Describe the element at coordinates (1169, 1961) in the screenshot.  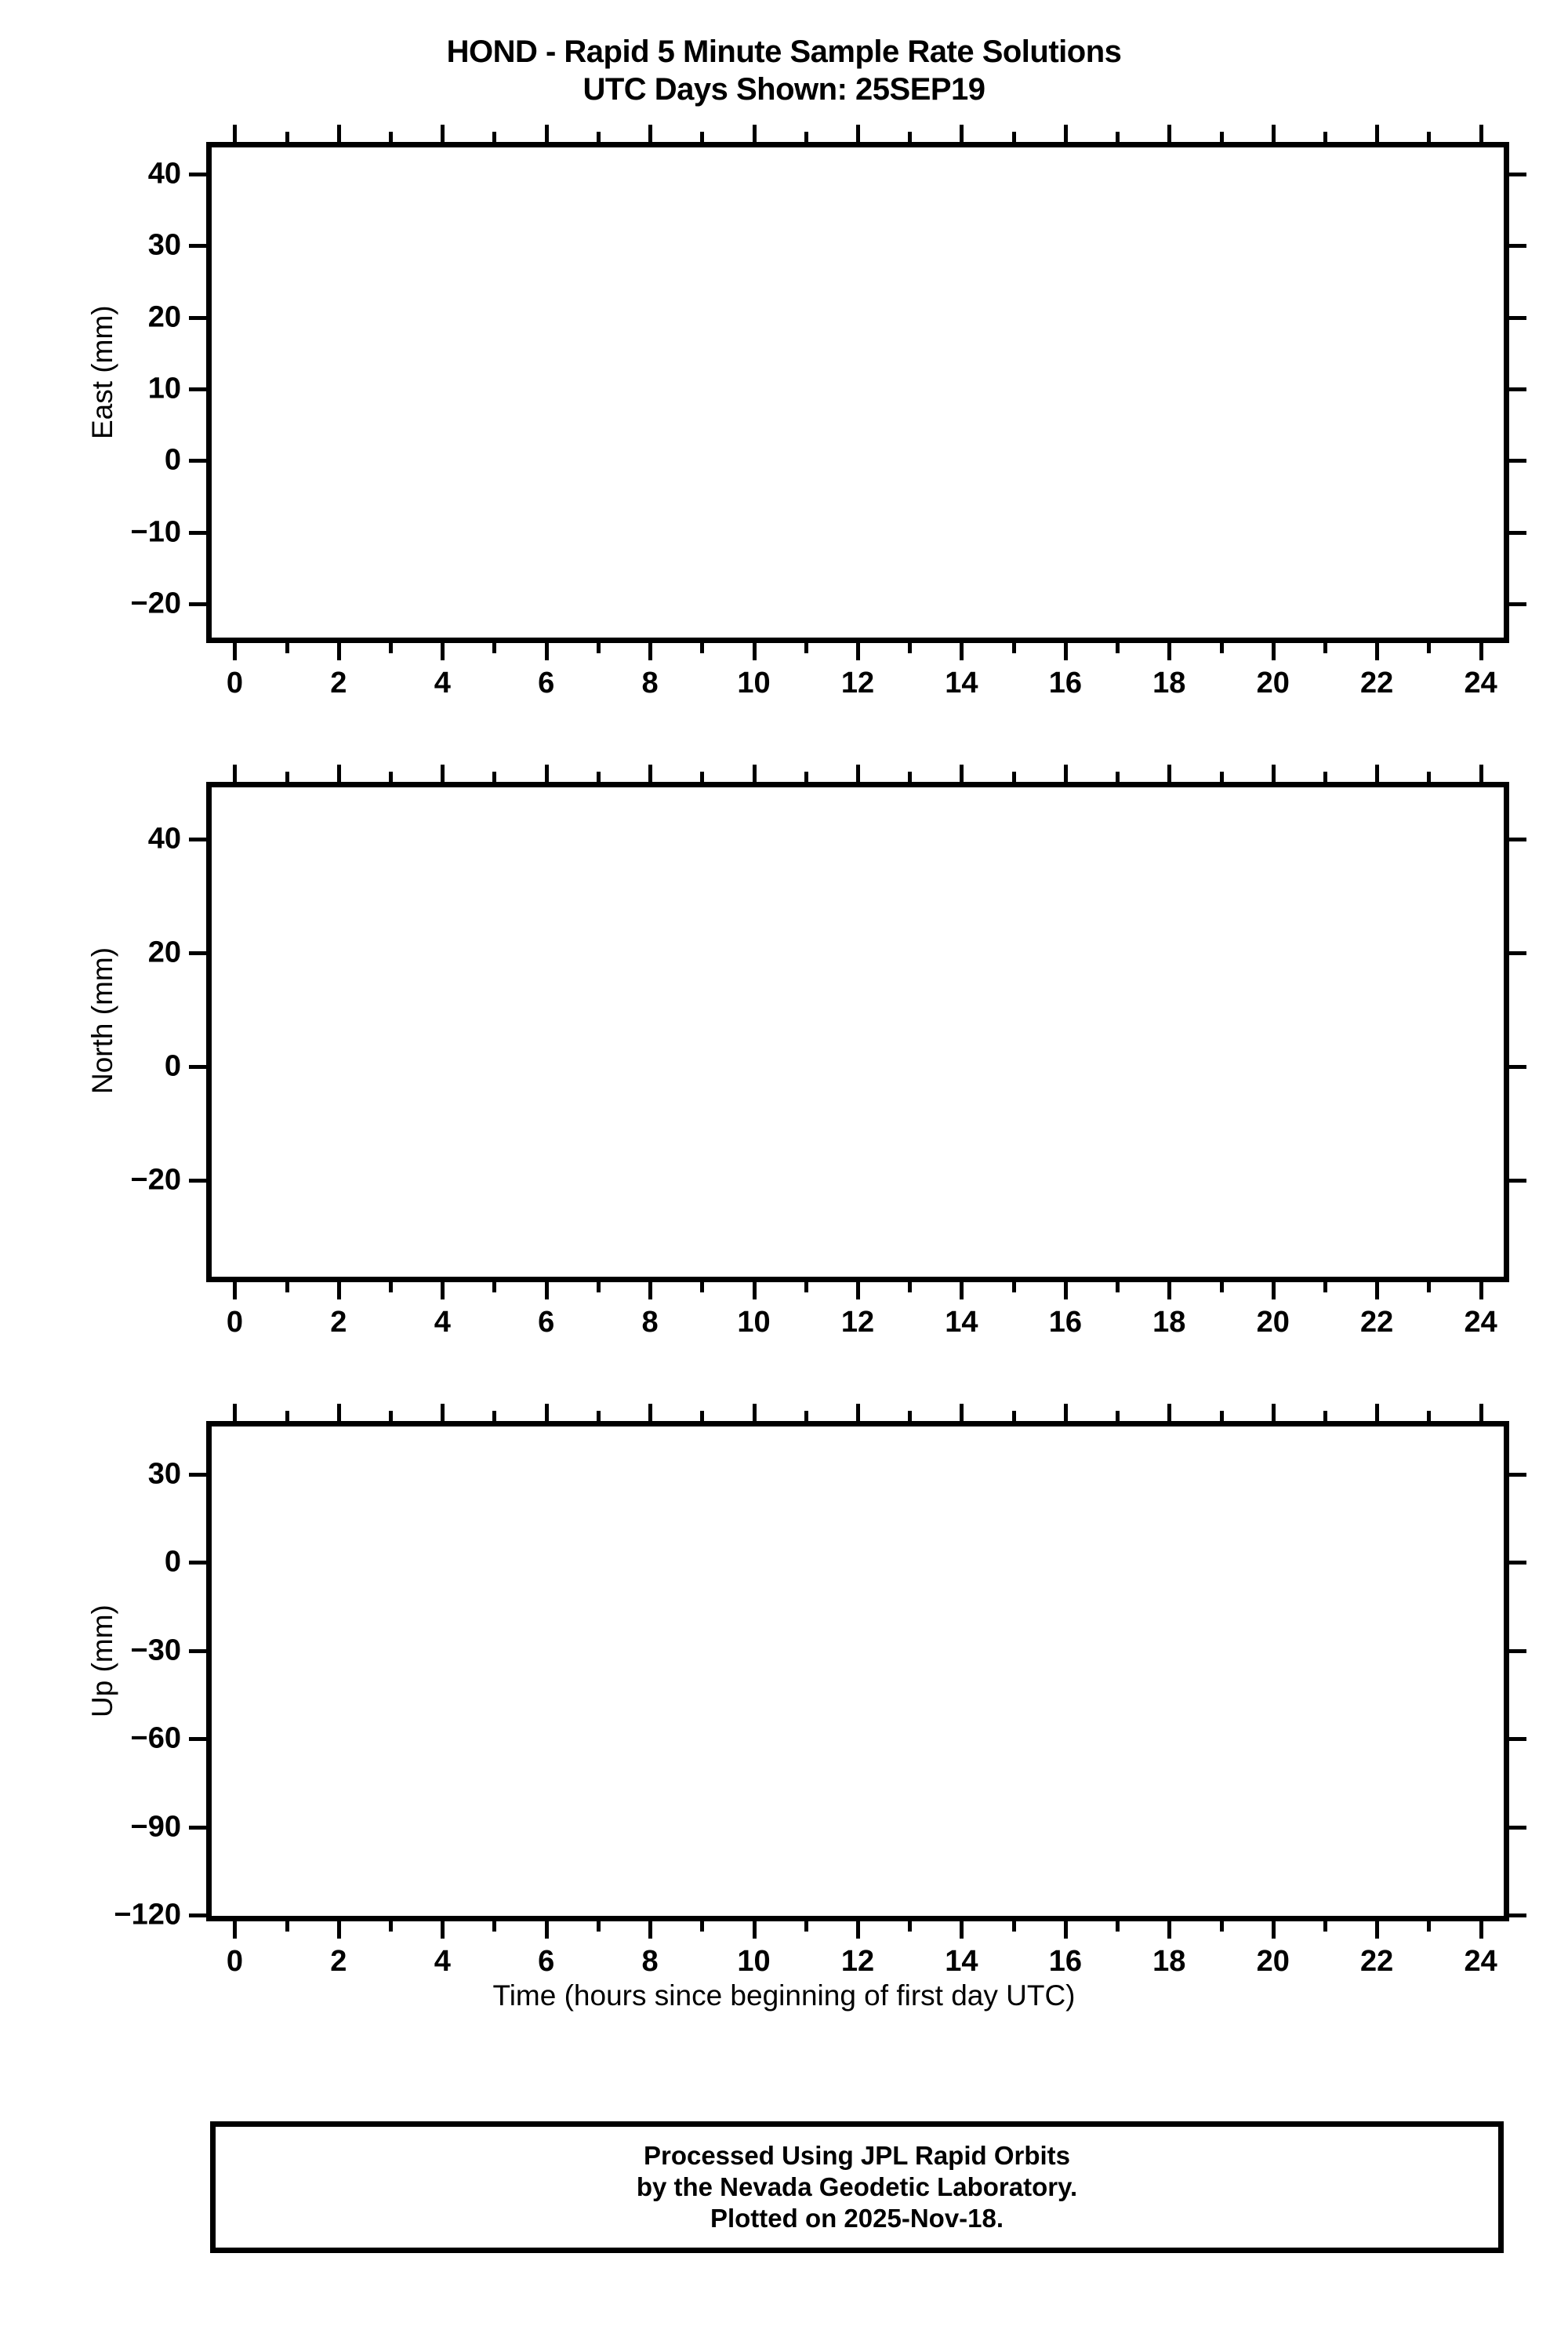
I see `up-x-tick-label: 18` at that location.